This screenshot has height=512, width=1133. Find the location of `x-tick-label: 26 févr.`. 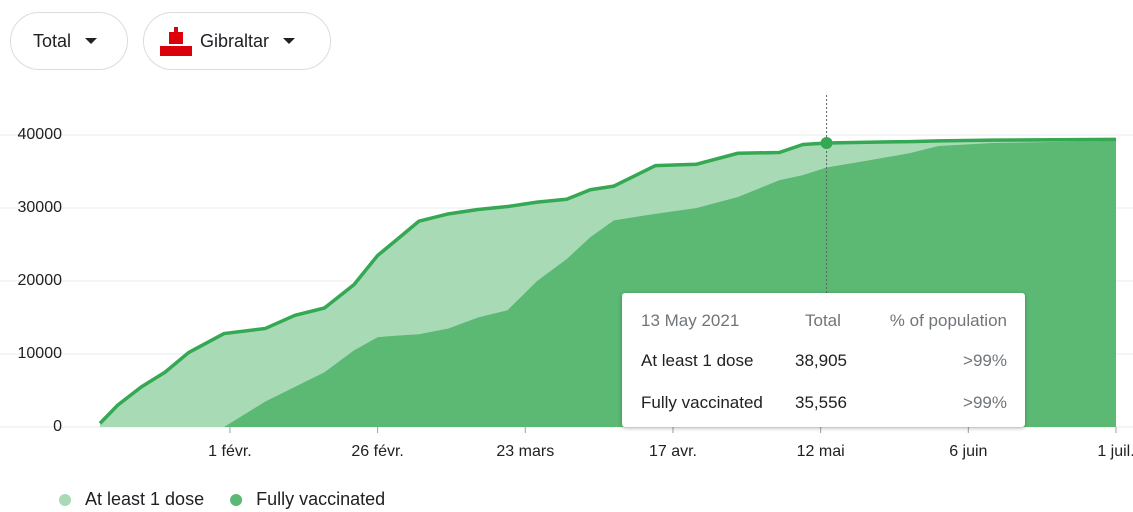

x-tick-label: 26 févr. is located at coordinates (377, 451).